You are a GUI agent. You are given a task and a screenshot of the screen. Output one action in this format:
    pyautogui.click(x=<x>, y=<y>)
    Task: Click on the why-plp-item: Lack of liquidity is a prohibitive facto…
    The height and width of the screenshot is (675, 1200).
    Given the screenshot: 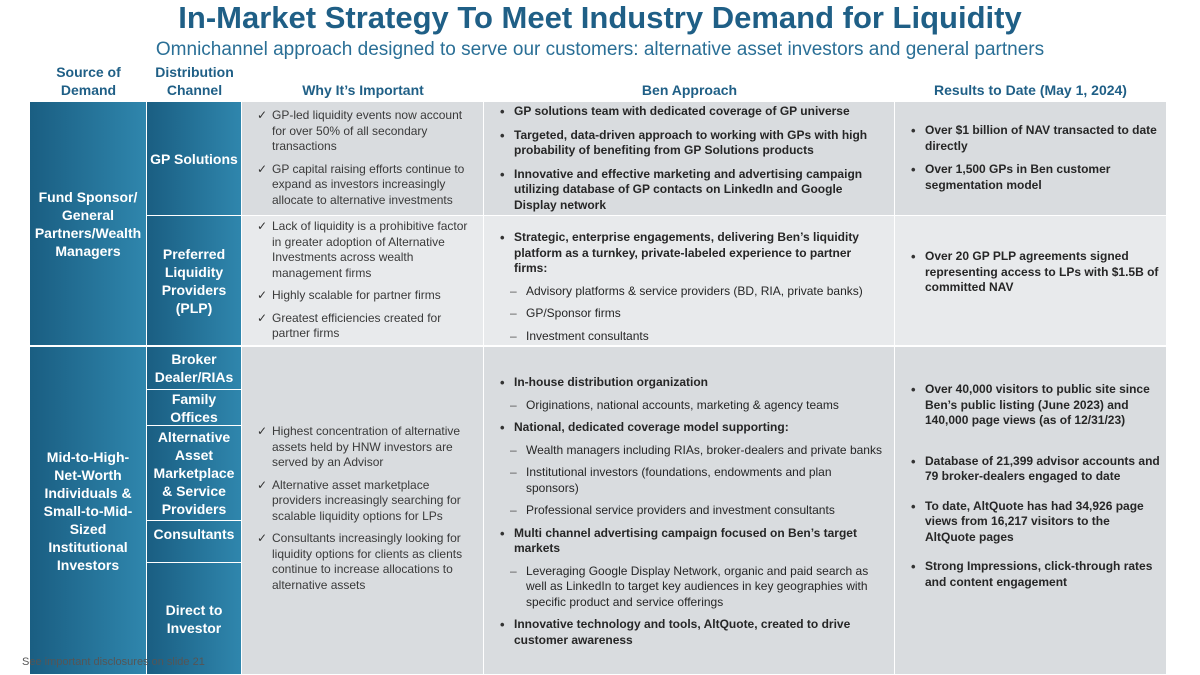 What is the action you would take?
    pyautogui.click(x=365, y=250)
    